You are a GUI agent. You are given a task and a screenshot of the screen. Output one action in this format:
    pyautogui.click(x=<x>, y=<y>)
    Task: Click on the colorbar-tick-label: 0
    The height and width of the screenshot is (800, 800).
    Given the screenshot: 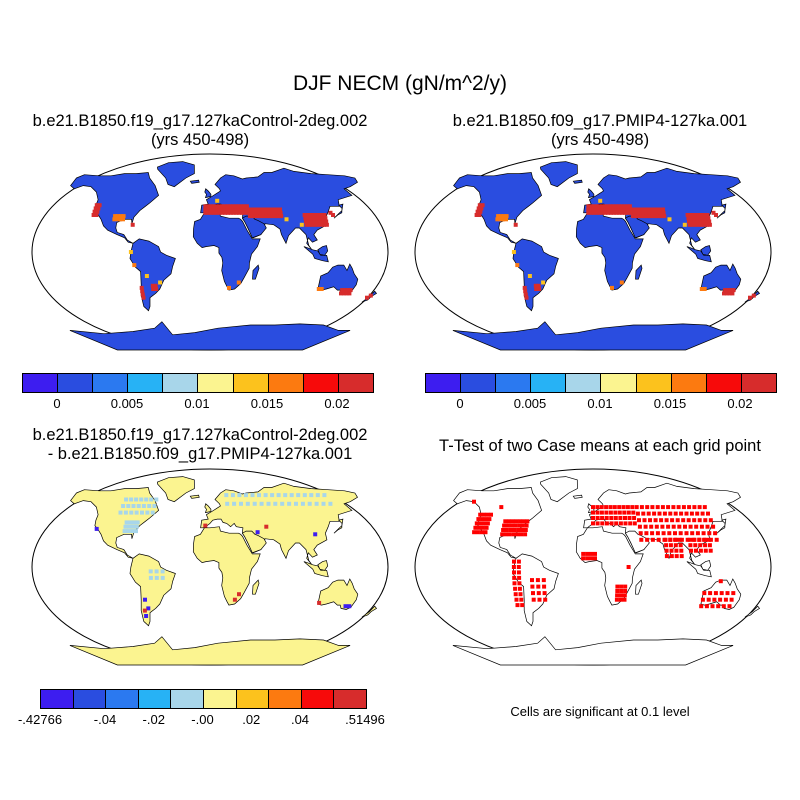 What is the action you would take?
    pyautogui.click(x=460, y=403)
    